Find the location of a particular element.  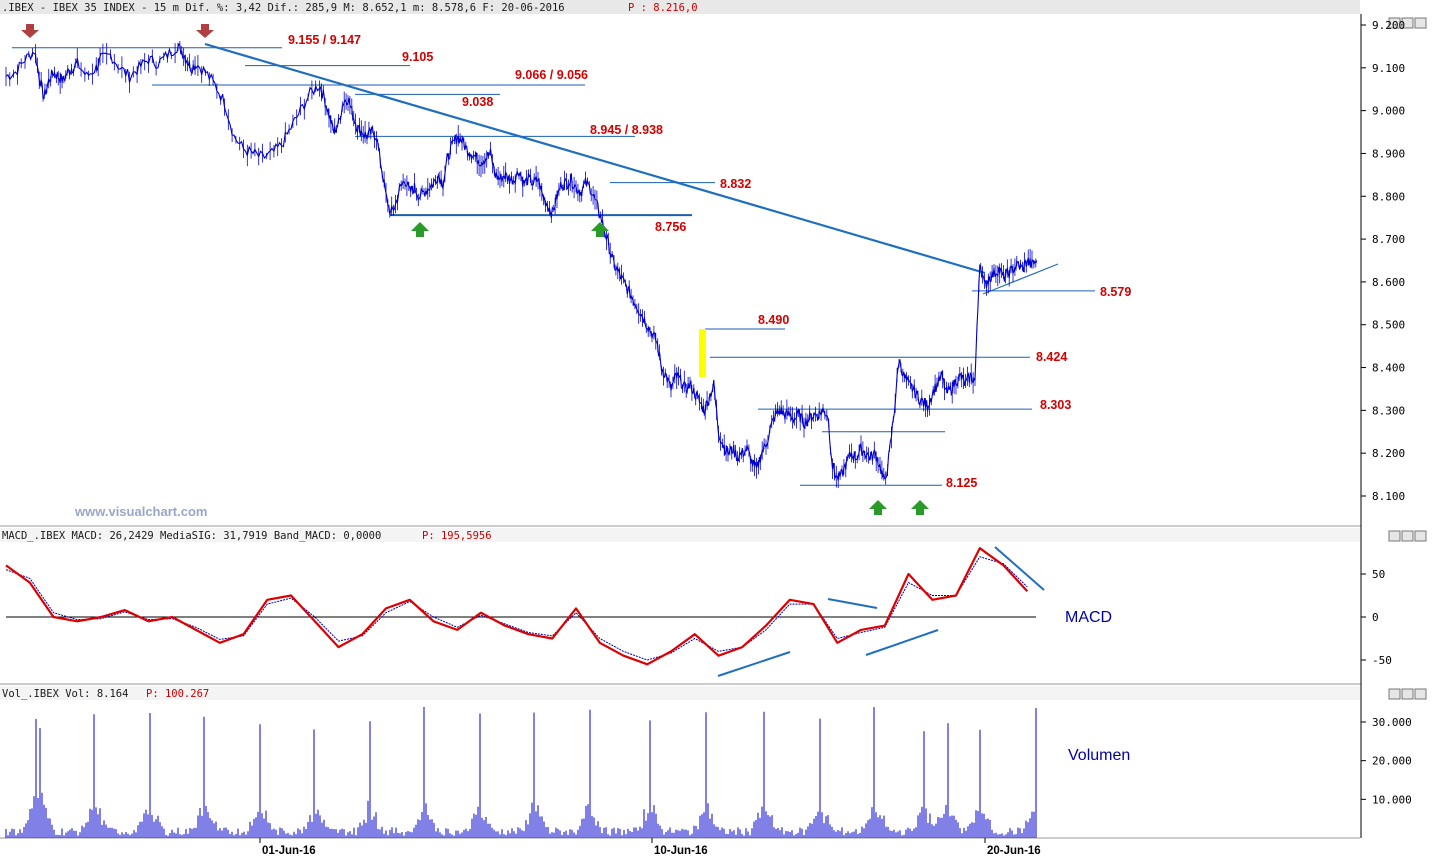

y-tick-label: 8.200 is located at coordinates (1388, 453).